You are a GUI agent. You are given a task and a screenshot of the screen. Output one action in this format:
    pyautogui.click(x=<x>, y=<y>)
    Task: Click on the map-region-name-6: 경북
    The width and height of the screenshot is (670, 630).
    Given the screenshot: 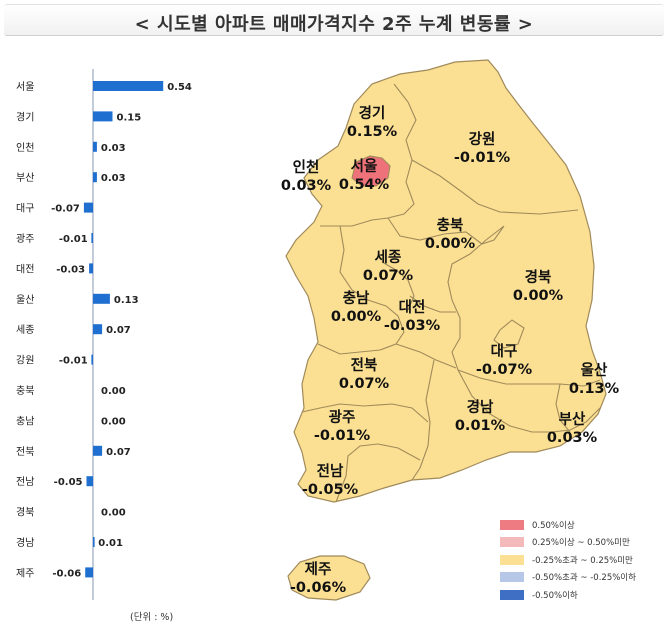 What is the action you would take?
    pyautogui.click(x=538, y=277)
    